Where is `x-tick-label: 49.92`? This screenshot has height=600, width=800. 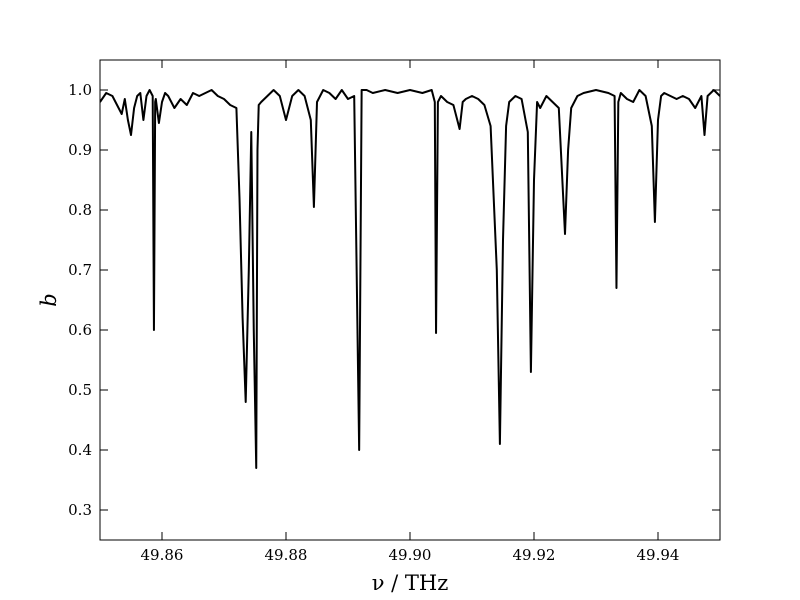 x-tick-label: 49.92 is located at coordinates (534, 555).